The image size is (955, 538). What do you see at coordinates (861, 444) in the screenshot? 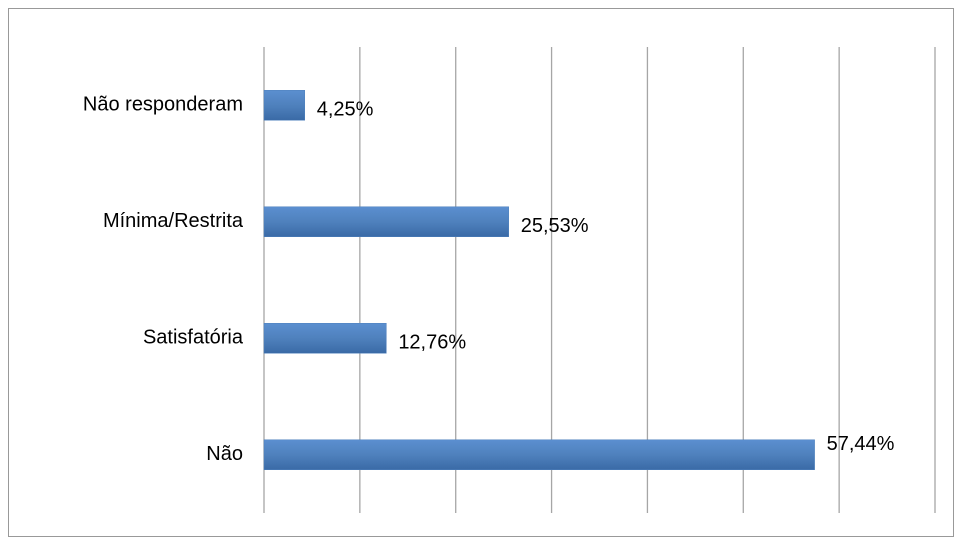
I see `data-label: 57,44%` at bounding box center [861, 444].